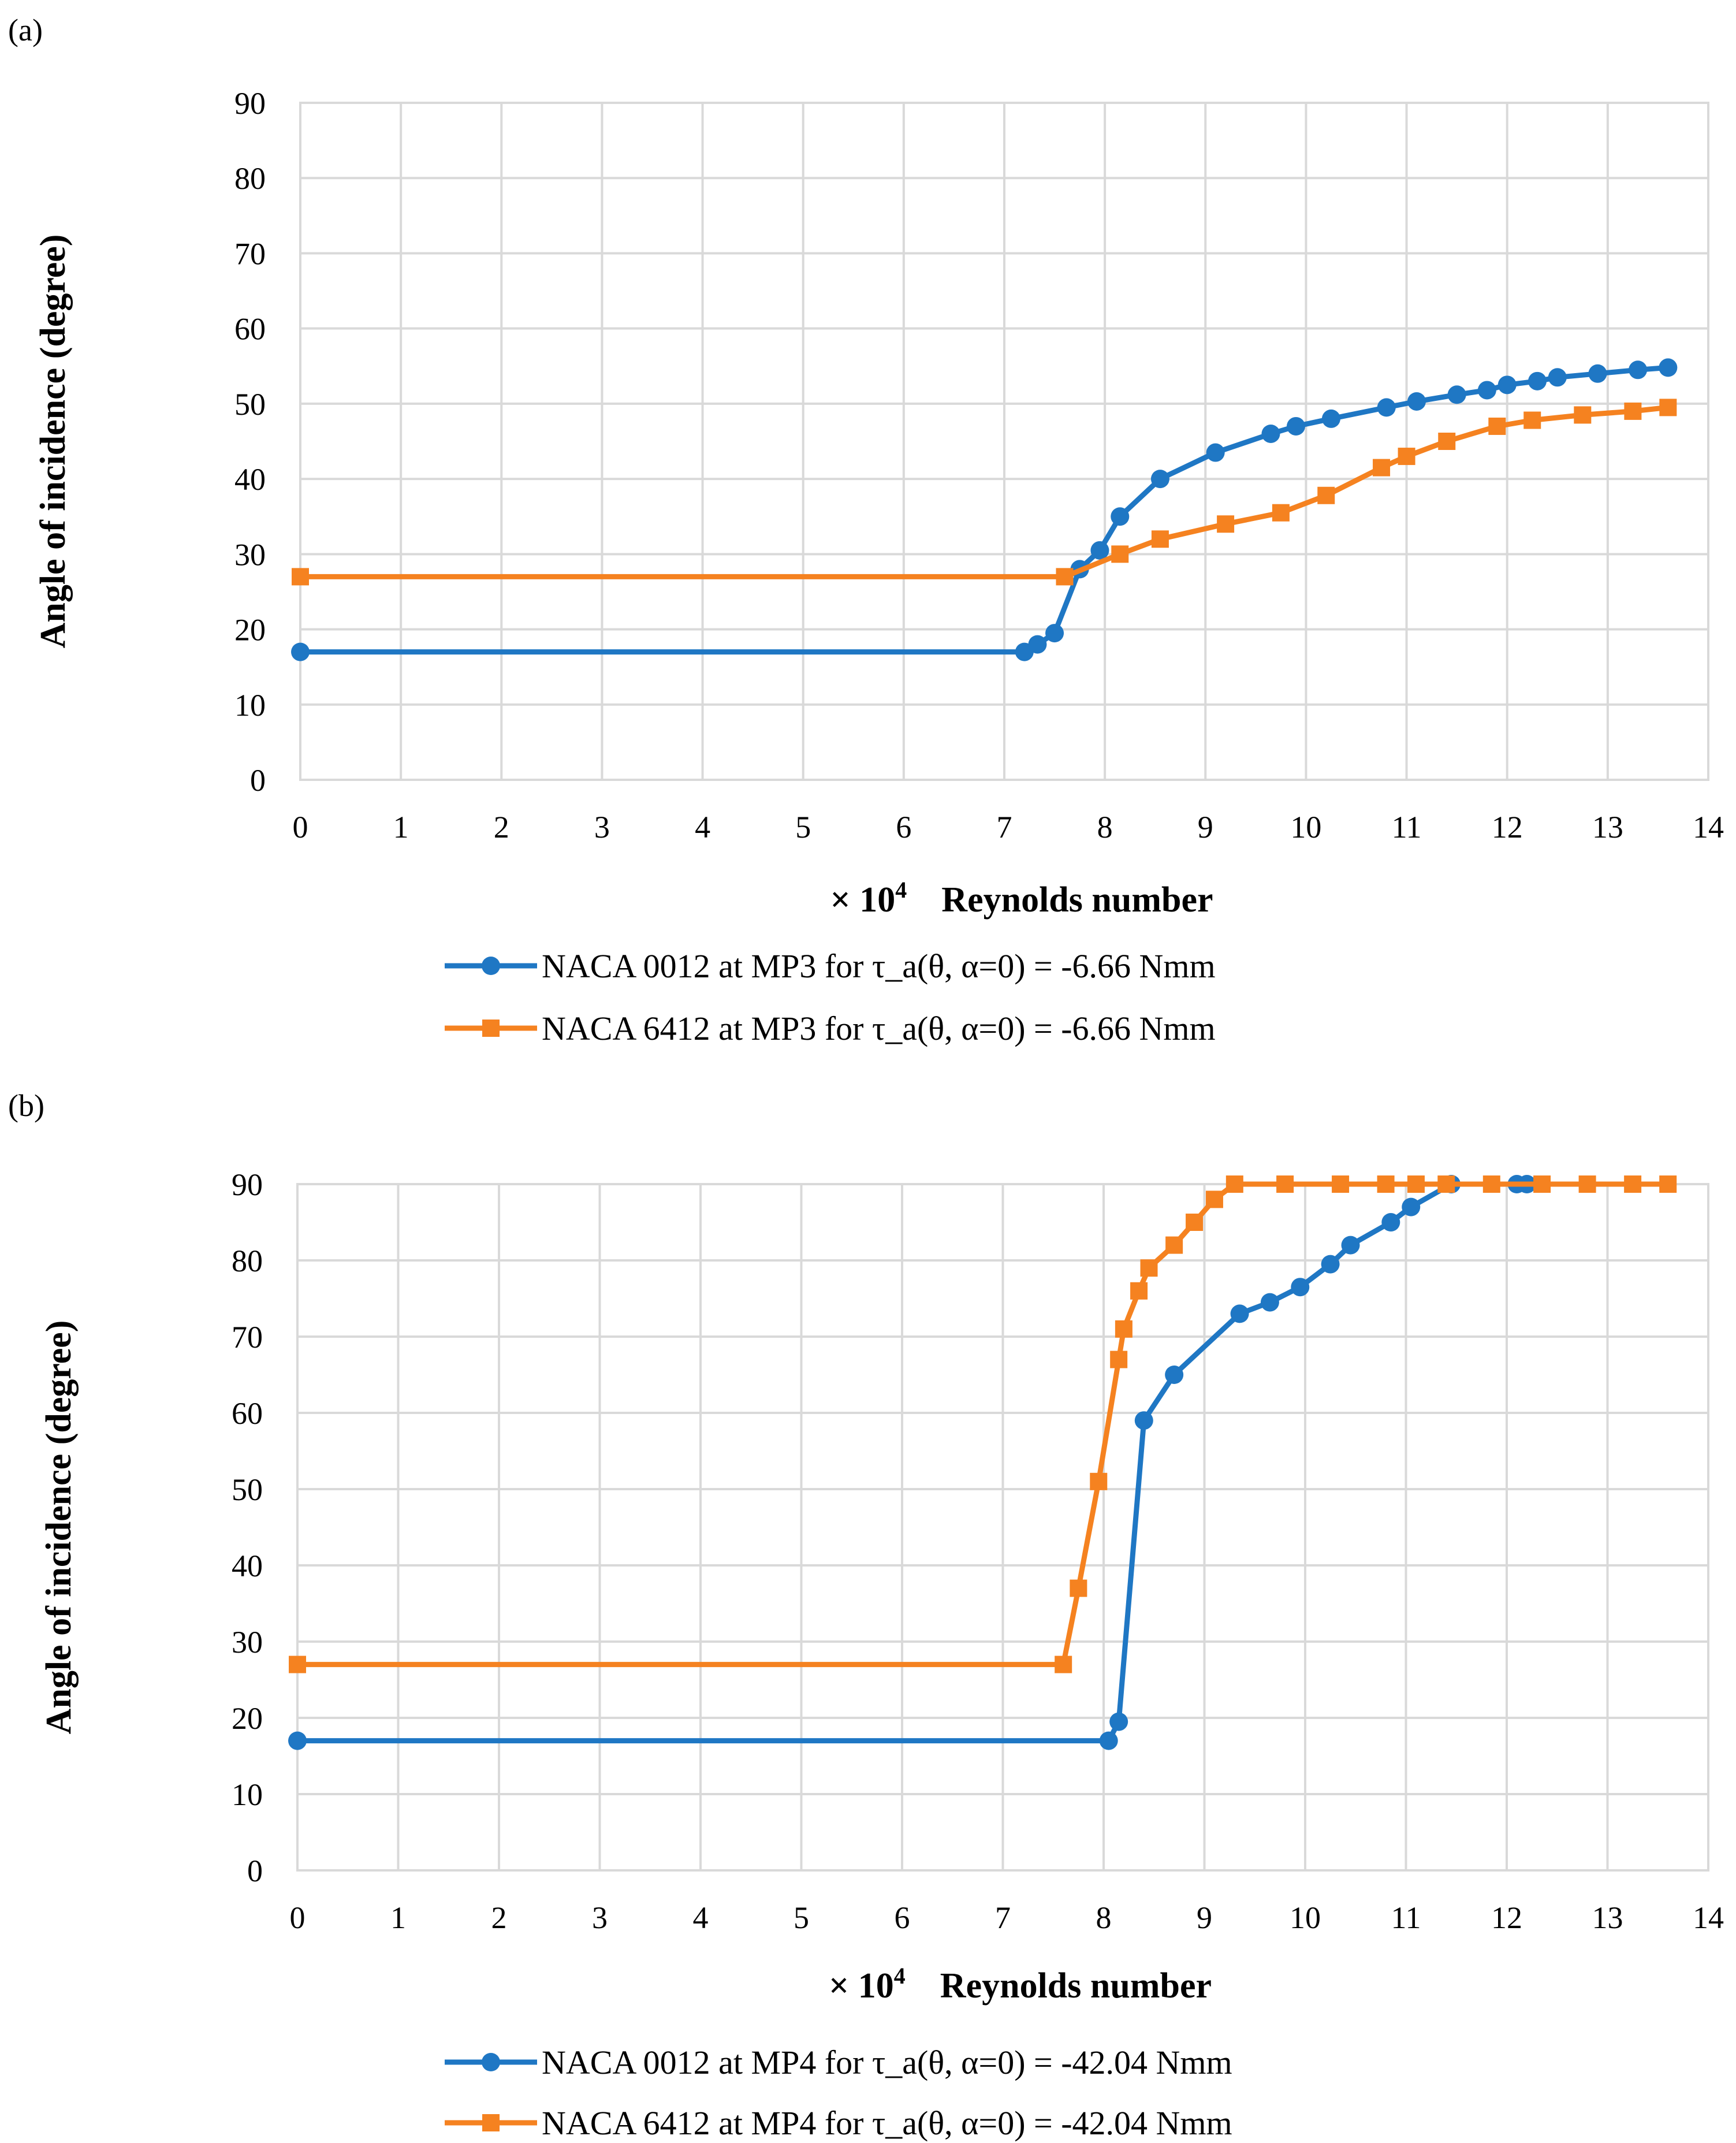  I want to click on x-tick-label: 0, so click(300, 827).